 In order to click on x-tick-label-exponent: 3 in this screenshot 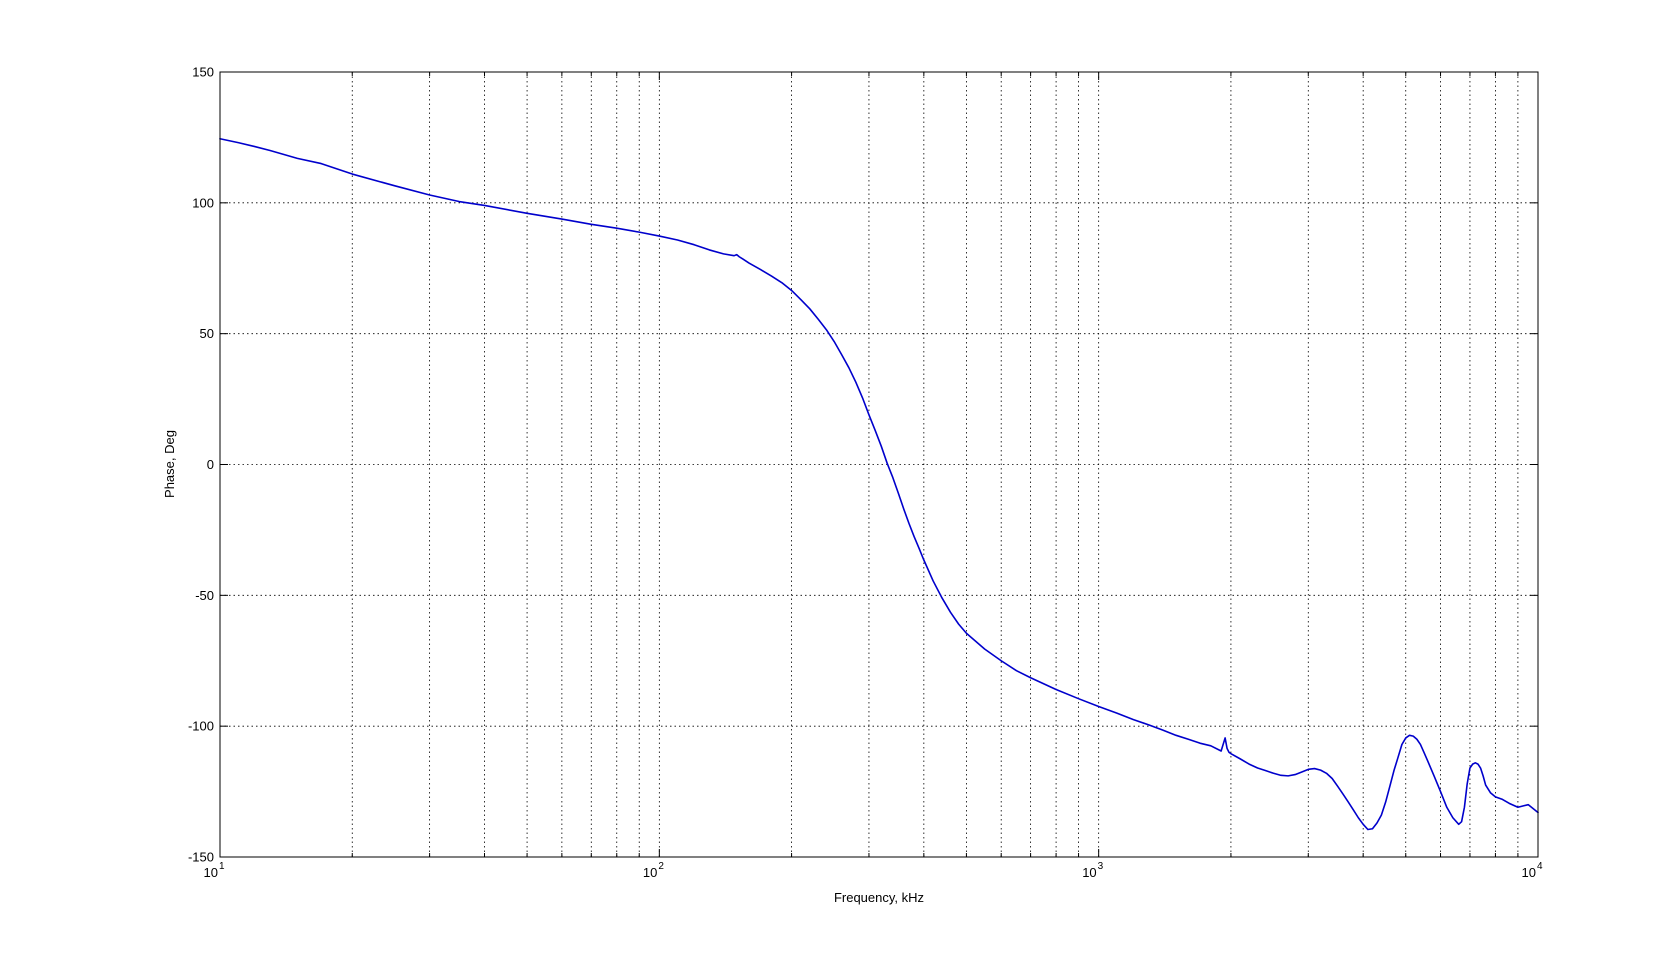, I will do `click(1101, 866)`.